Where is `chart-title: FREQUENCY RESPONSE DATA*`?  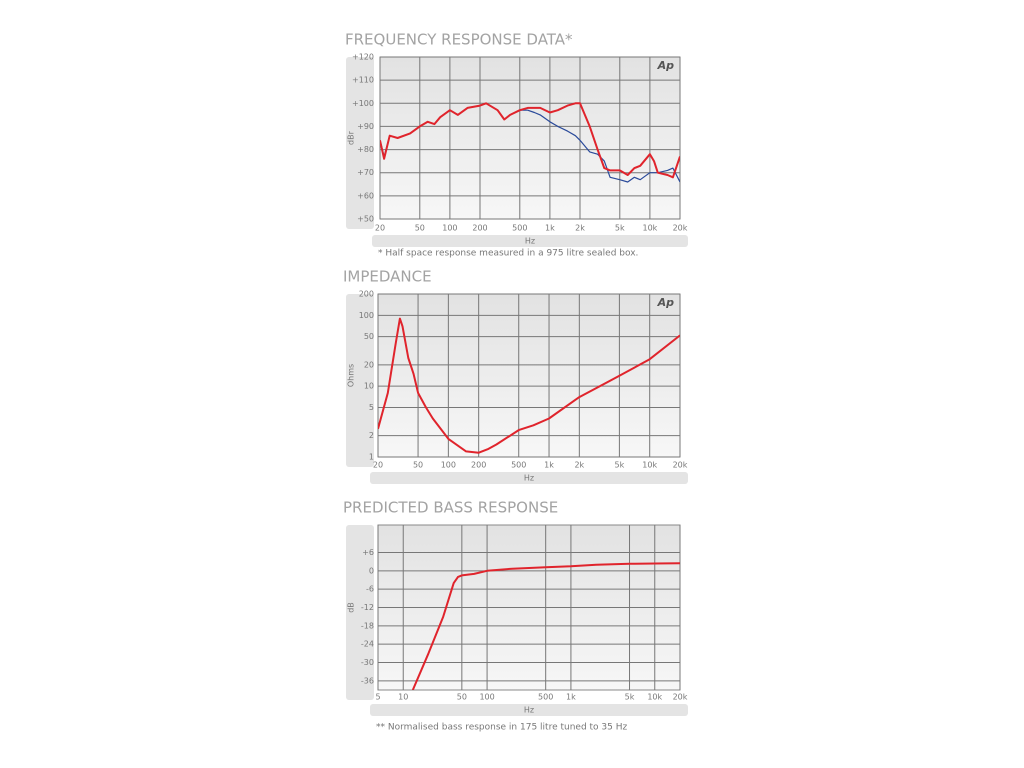
chart-title: FREQUENCY RESPONSE DATA* is located at coordinates (459, 40).